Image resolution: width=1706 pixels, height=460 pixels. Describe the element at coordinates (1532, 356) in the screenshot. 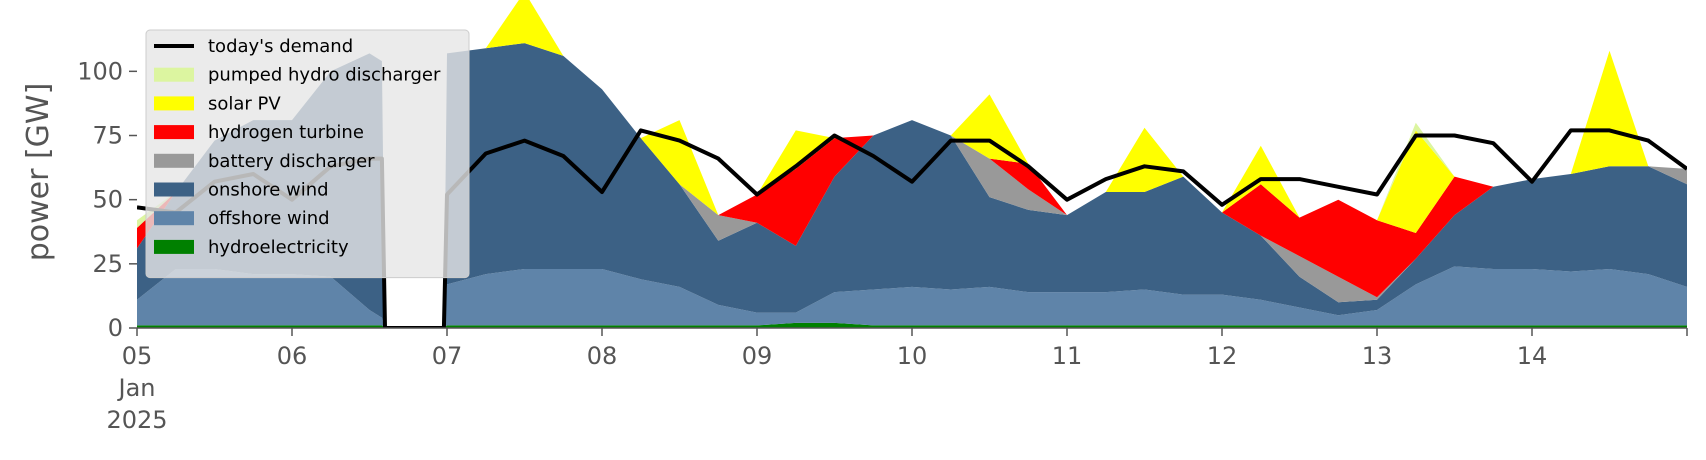

I see `x-tick-label: 14` at that location.